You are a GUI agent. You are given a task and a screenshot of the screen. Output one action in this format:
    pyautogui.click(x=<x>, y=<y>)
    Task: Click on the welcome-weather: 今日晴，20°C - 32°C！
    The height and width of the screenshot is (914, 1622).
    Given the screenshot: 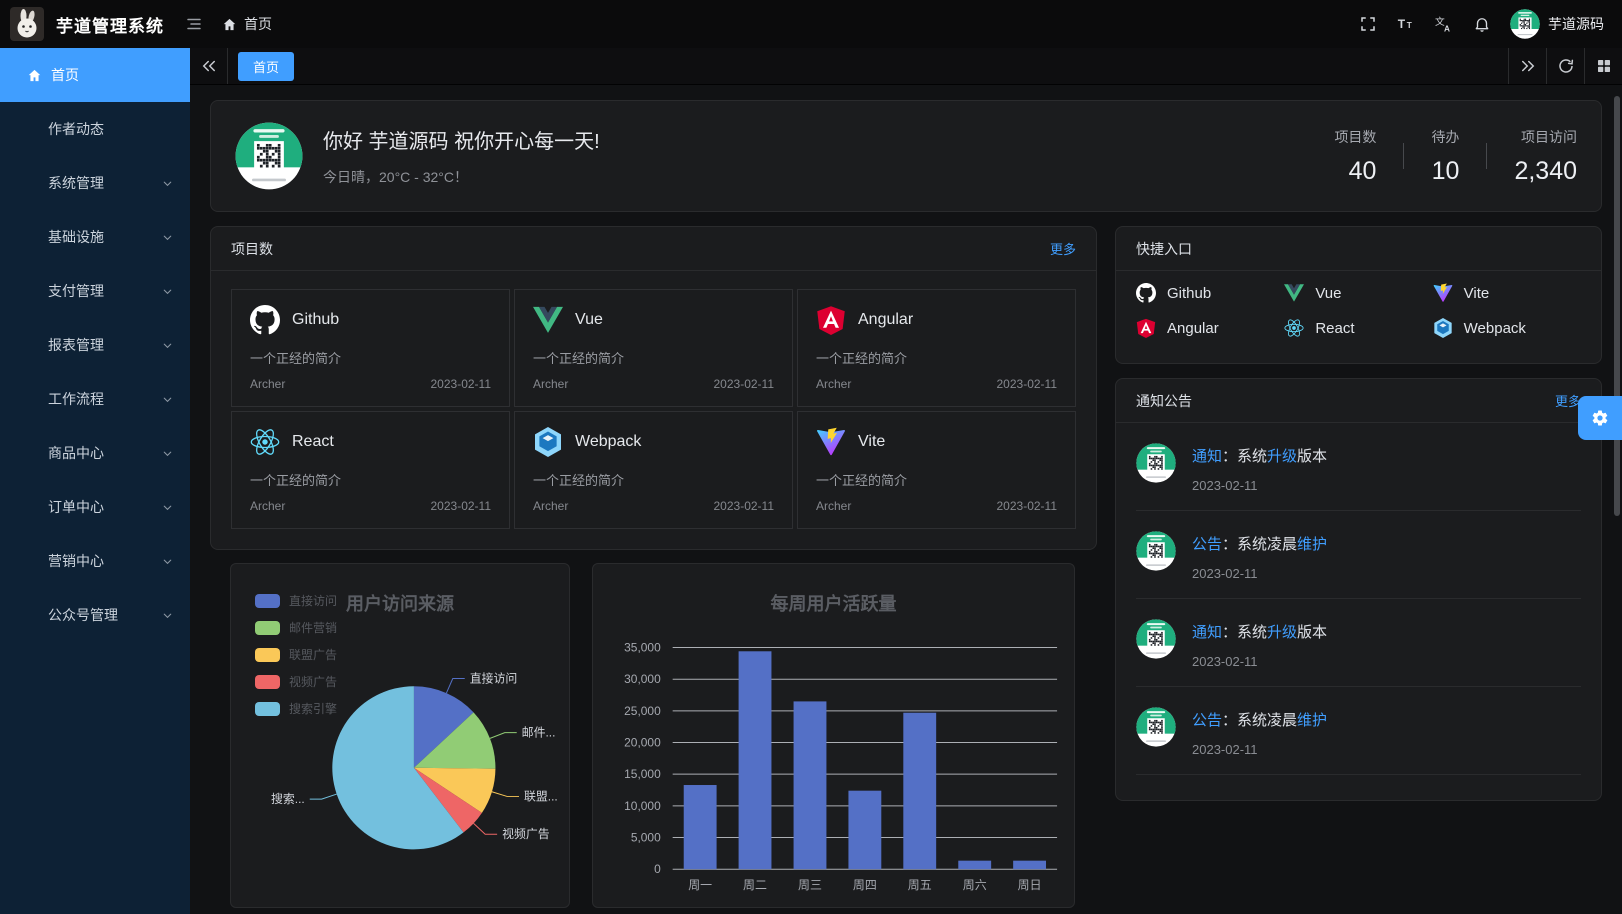 What is the action you would take?
    pyautogui.click(x=396, y=177)
    